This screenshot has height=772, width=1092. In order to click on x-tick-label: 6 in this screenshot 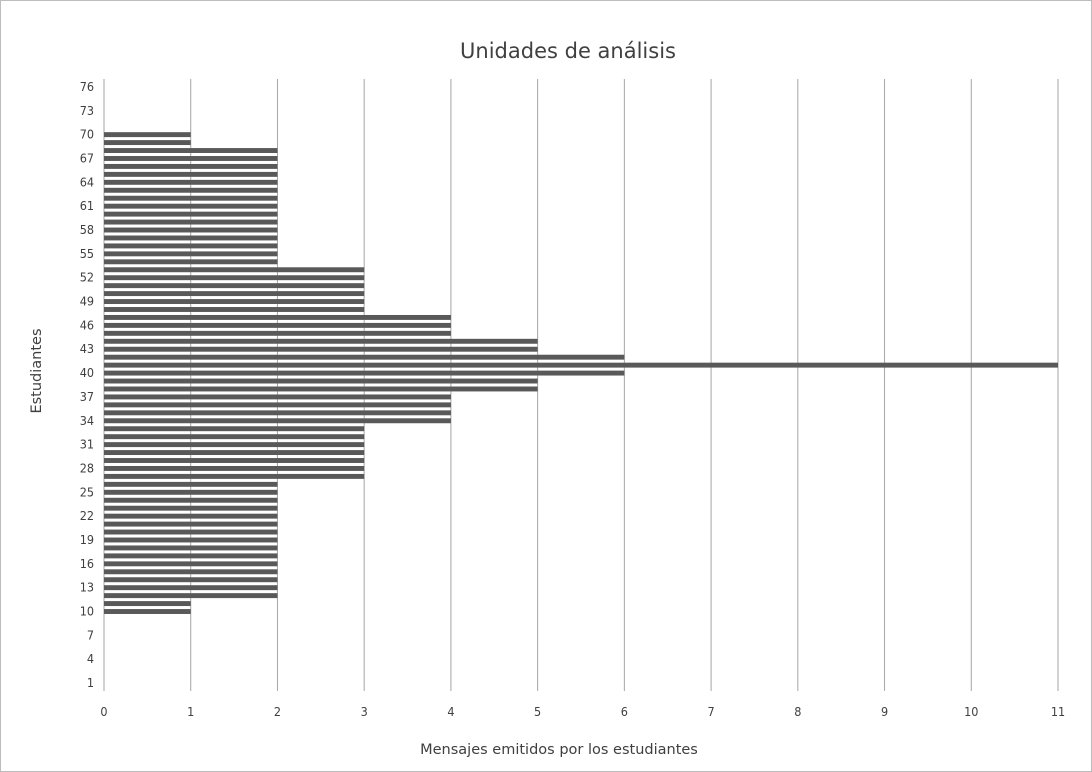, I will do `click(624, 711)`.